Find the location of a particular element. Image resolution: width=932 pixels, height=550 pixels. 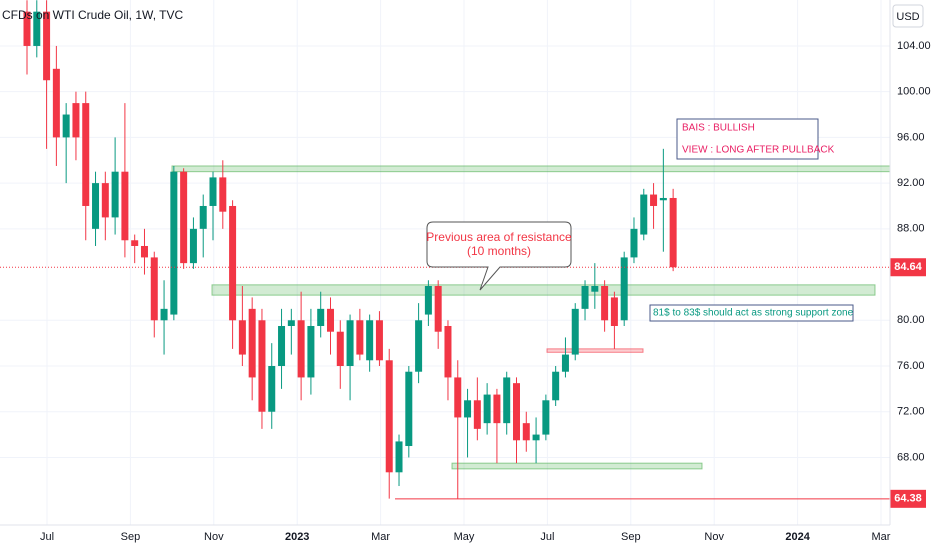

y-tick-label: 68.00 is located at coordinates (911, 457).